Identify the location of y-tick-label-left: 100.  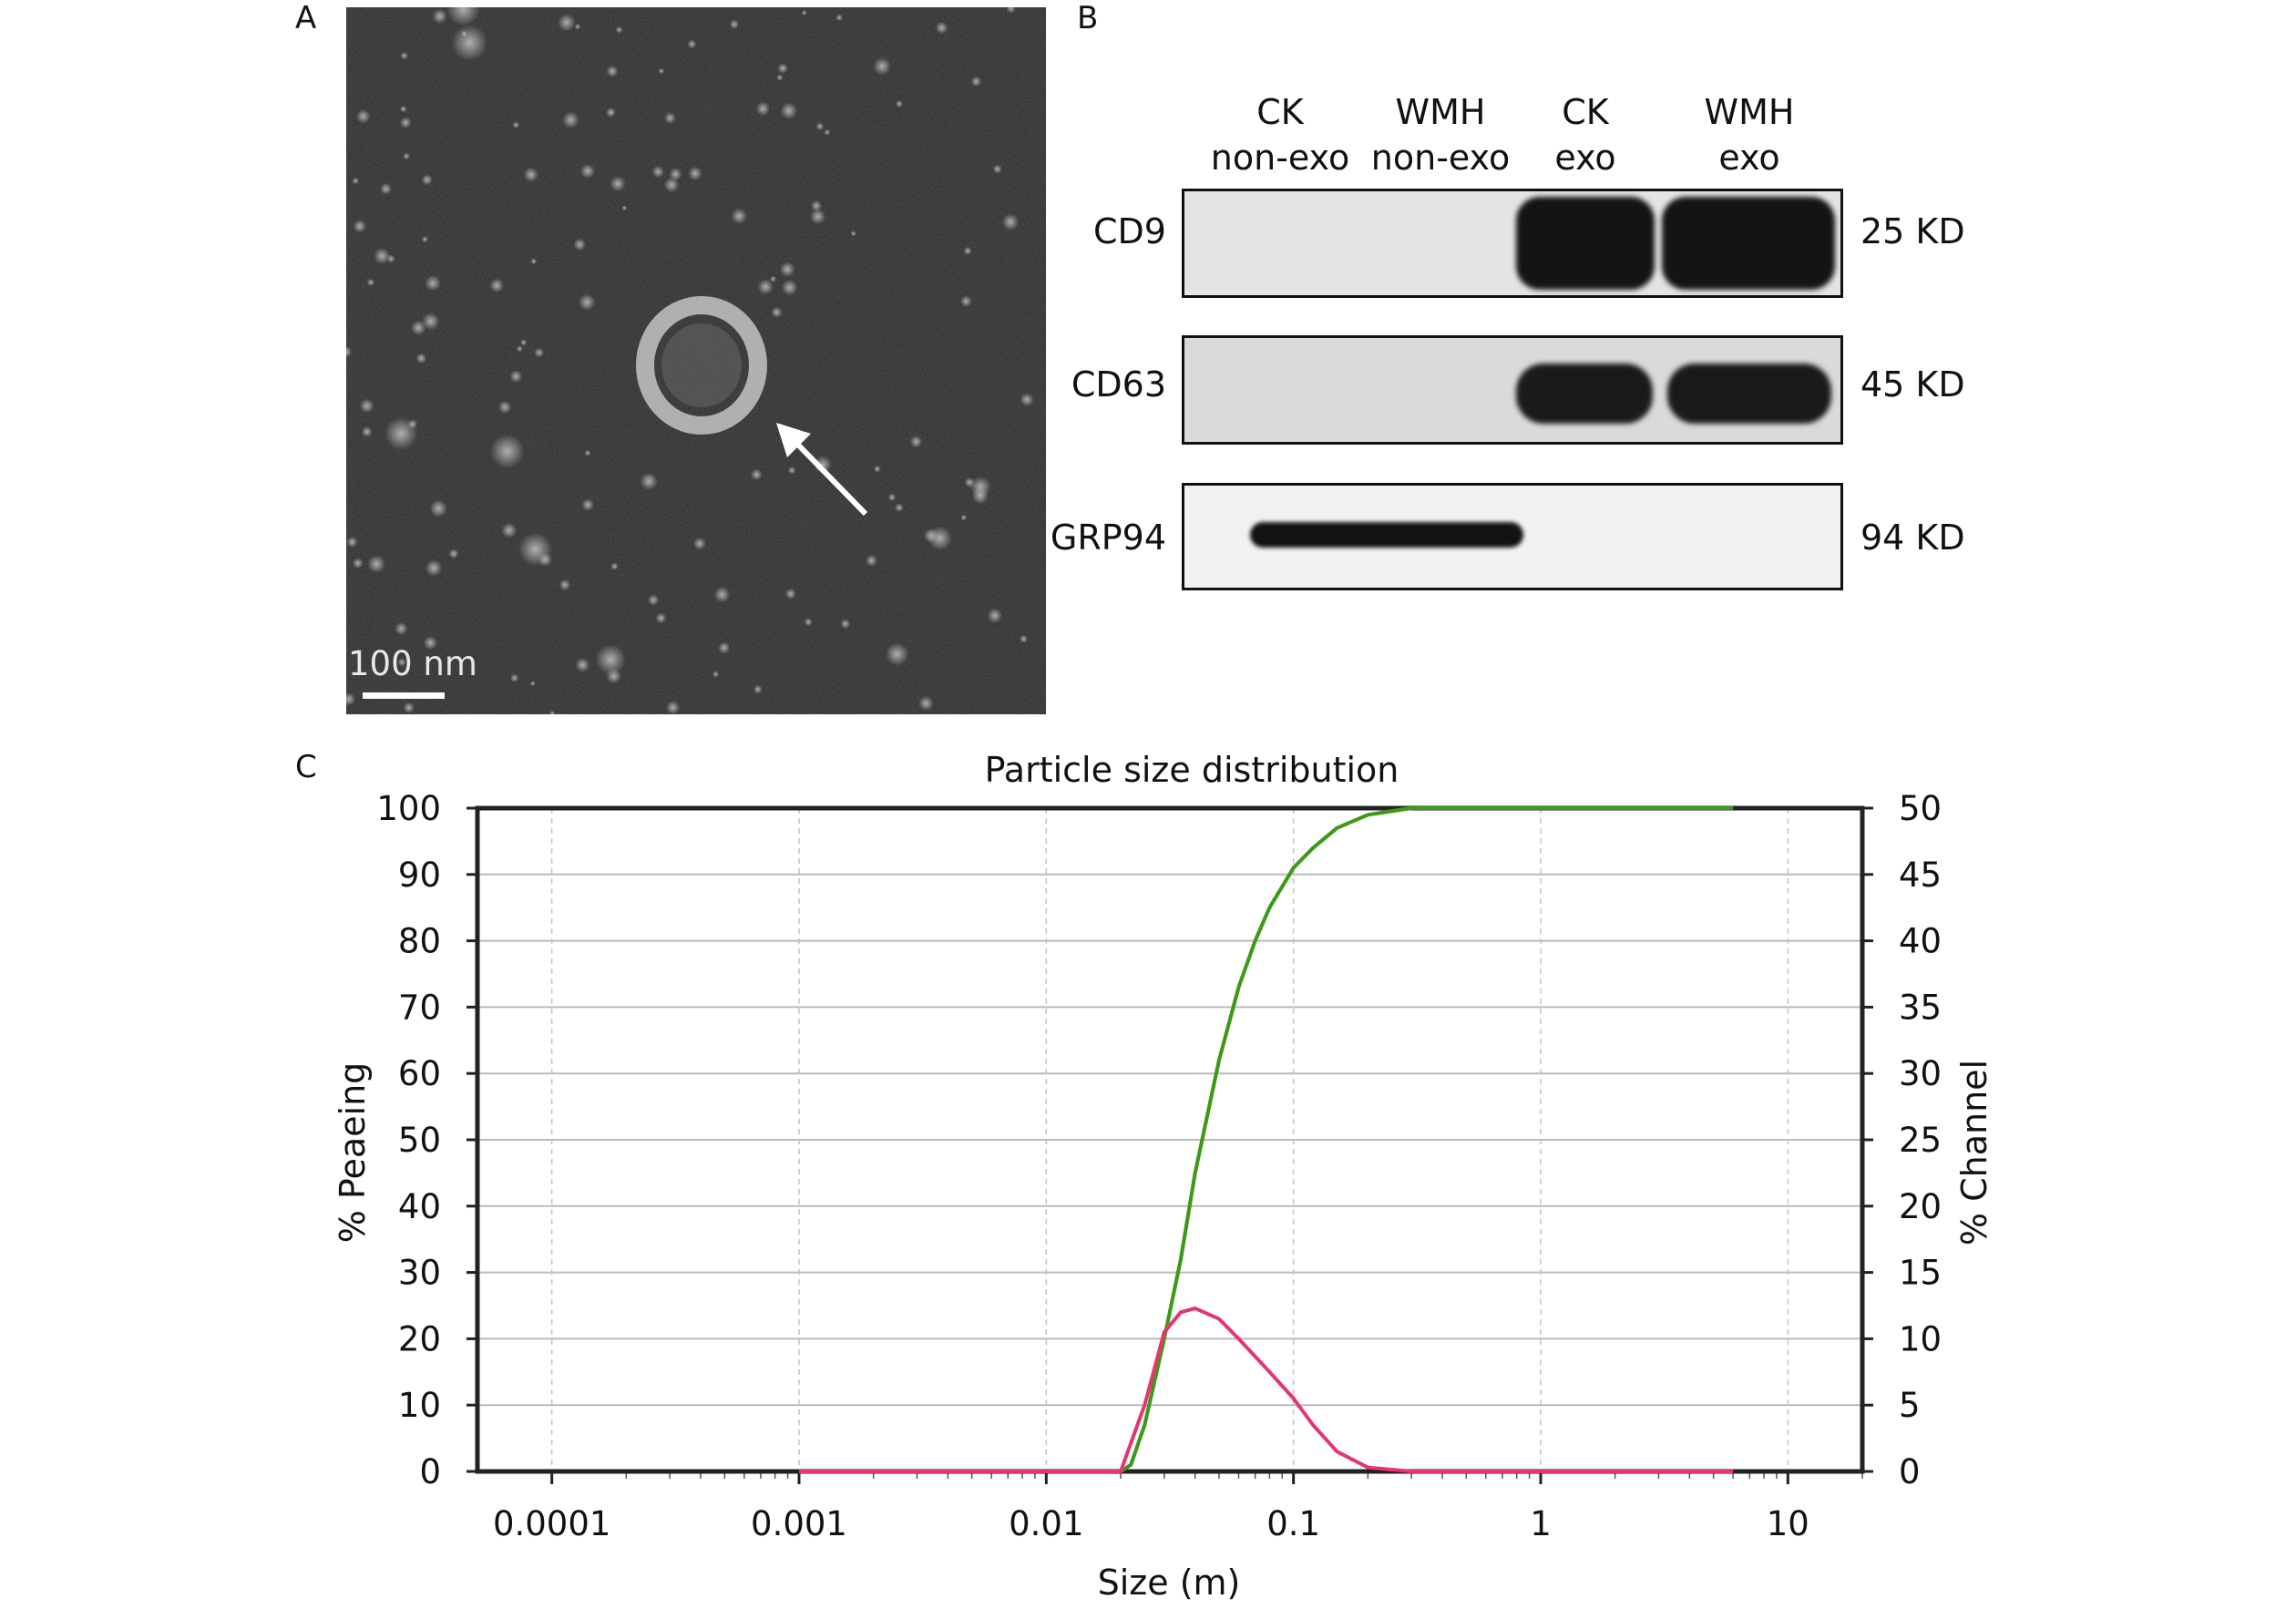
(408, 809).